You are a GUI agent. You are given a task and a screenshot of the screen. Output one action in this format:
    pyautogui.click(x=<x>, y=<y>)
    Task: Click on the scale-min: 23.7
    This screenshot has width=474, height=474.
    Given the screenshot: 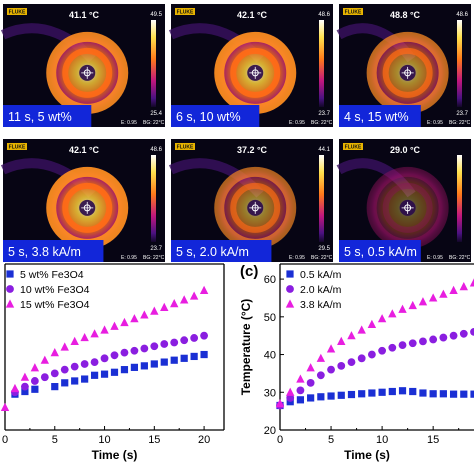 What is the action you would take?
    pyautogui.click(x=156, y=249)
    